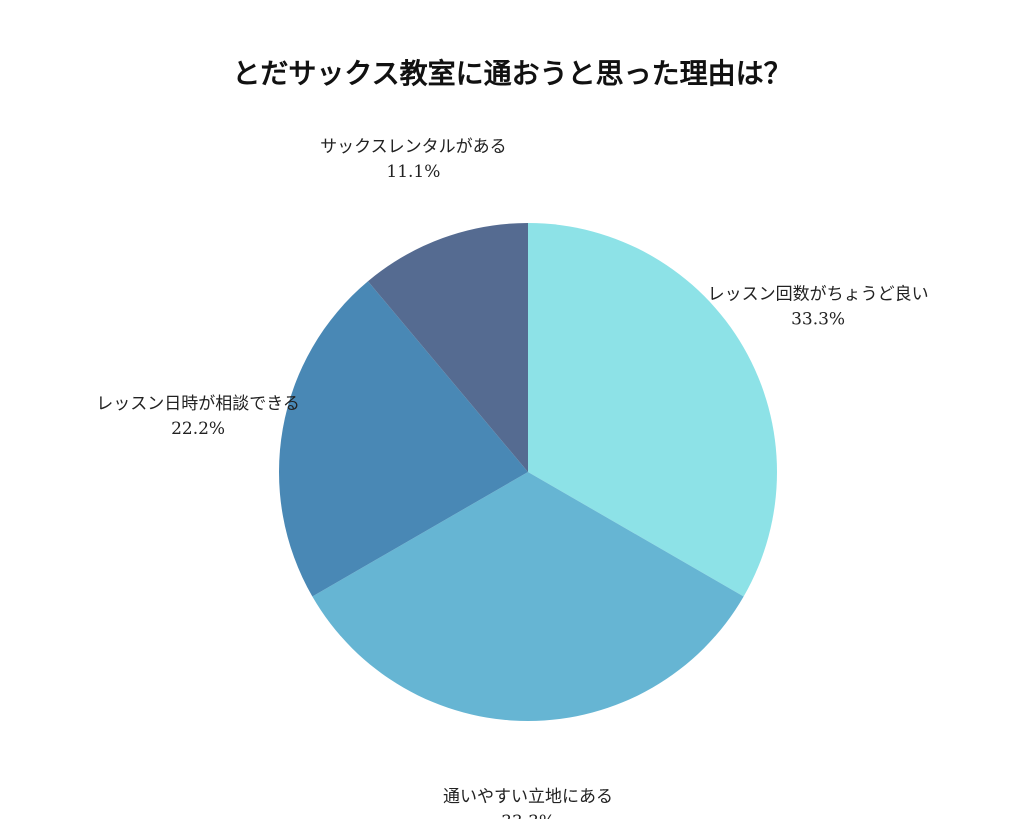  I want to click on slice-percent-3: 11.1%, so click(413, 172).